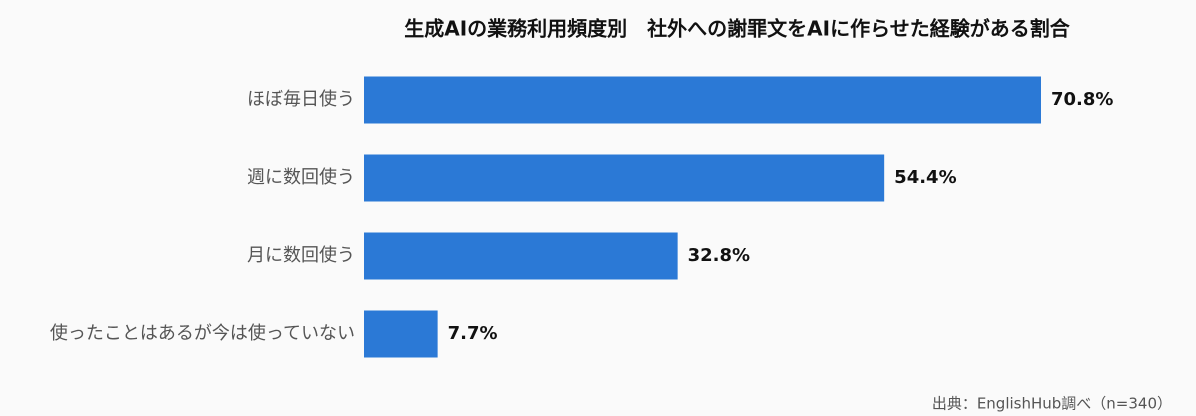 The image size is (1196, 416). Describe the element at coordinates (1052, 404) in the screenshot. I see `source-note: 出典：EnglishHub調べ（n=340）` at that location.